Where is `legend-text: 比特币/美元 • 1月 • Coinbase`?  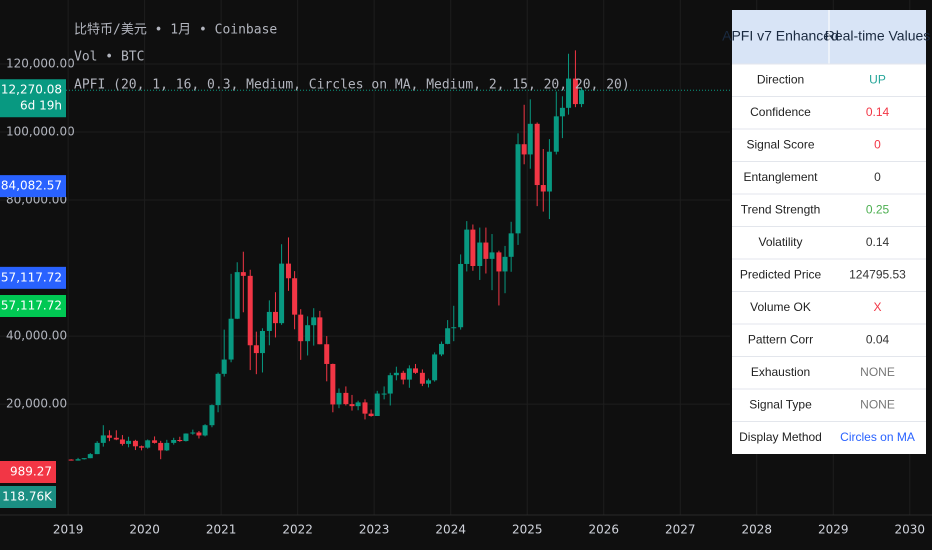 legend-text: 比特币/美元 • 1月 • Coinbase is located at coordinates (175, 30).